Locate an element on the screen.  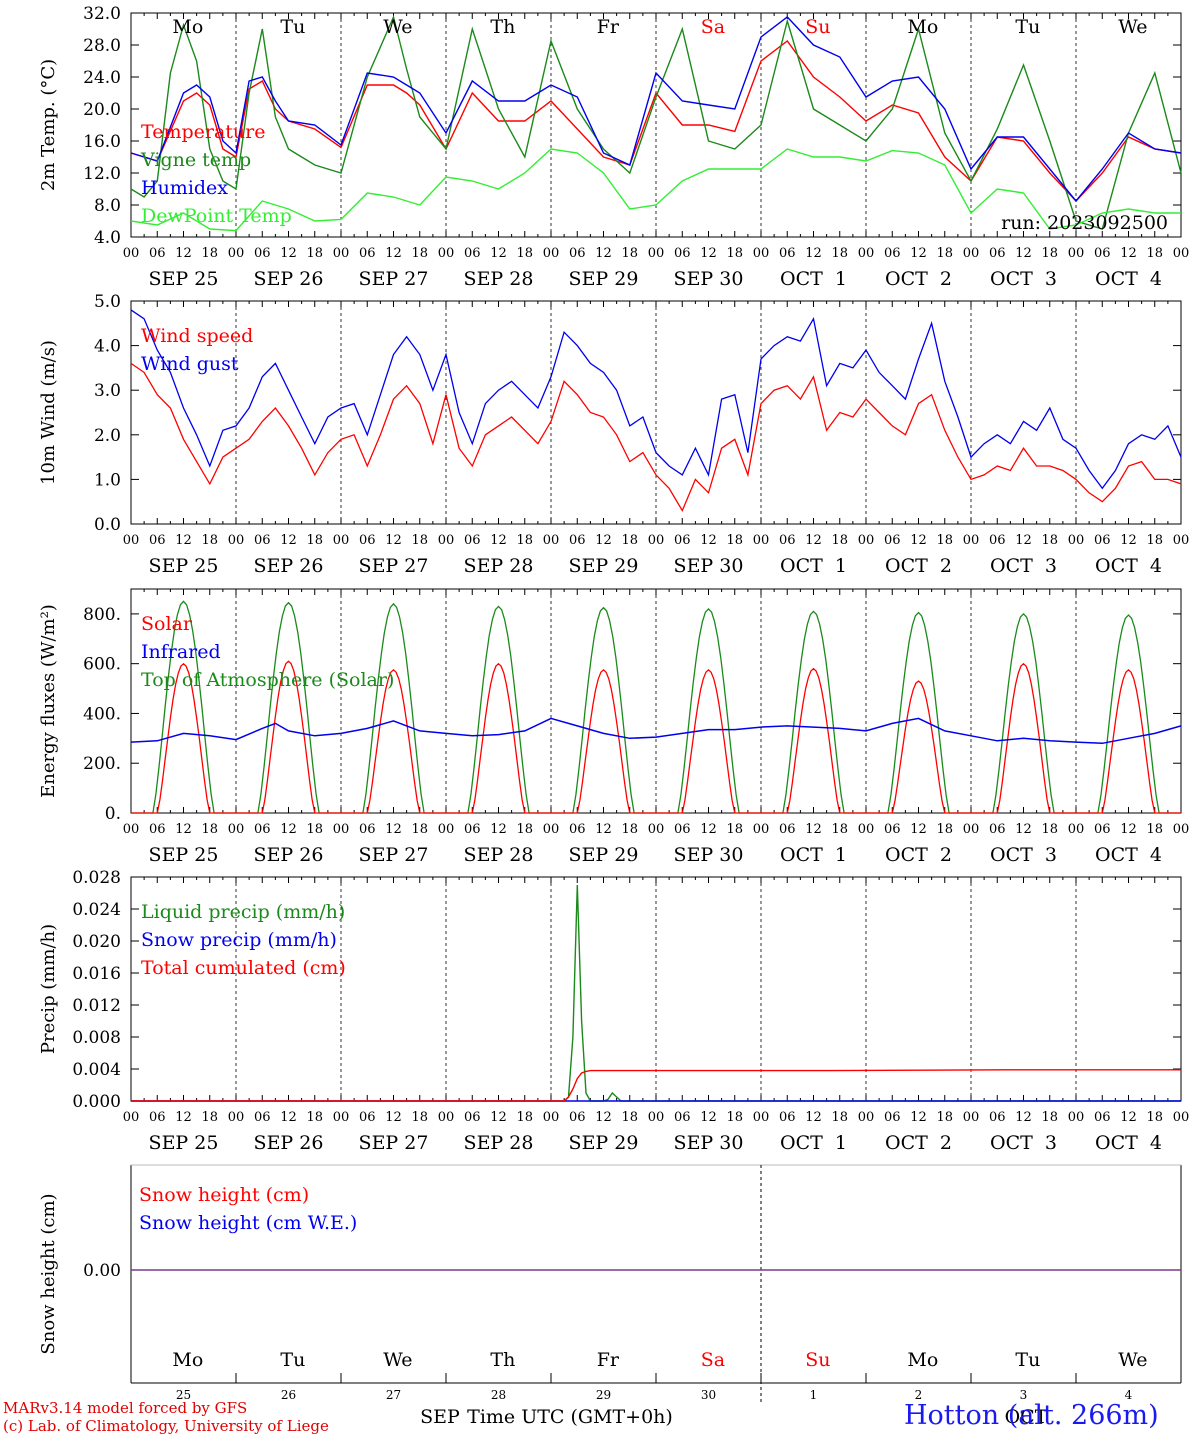
y-tick-label: 32.0 is located at coordinates (102, 14).